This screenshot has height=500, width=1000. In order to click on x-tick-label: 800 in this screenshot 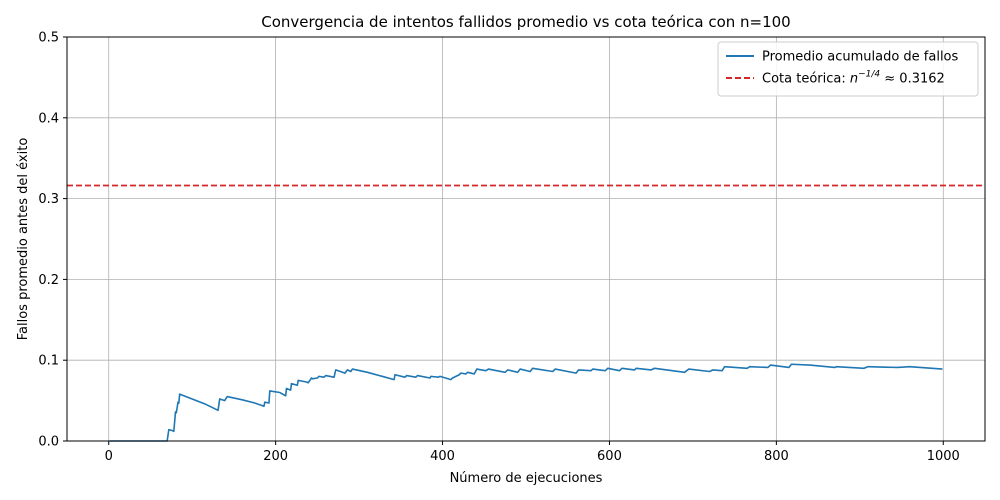, I will do `click(776, 456)`.